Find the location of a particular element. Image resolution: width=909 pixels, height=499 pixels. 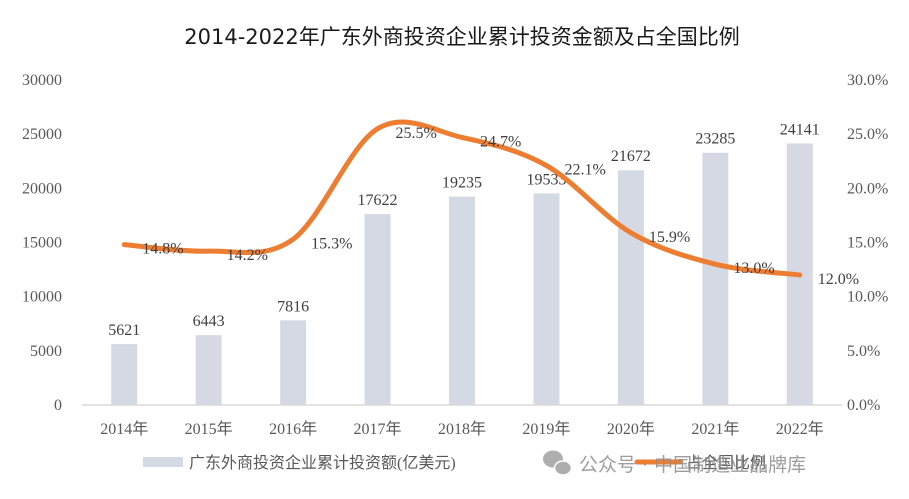

bar-value-label: 23285 is located at coordinates (715, 139).